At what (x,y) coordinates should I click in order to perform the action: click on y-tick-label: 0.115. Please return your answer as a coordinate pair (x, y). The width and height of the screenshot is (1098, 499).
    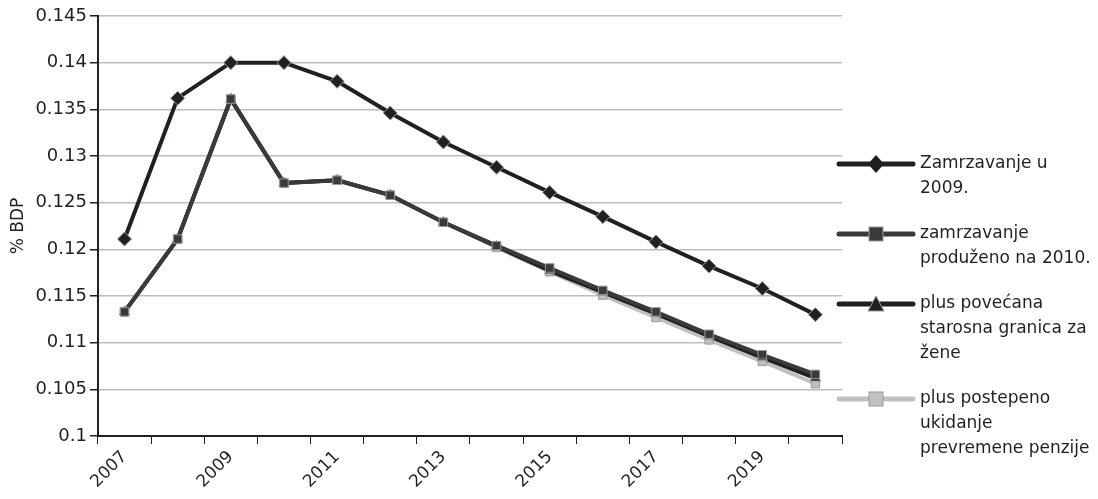
    Looking at the image, I should click on (61, 294).